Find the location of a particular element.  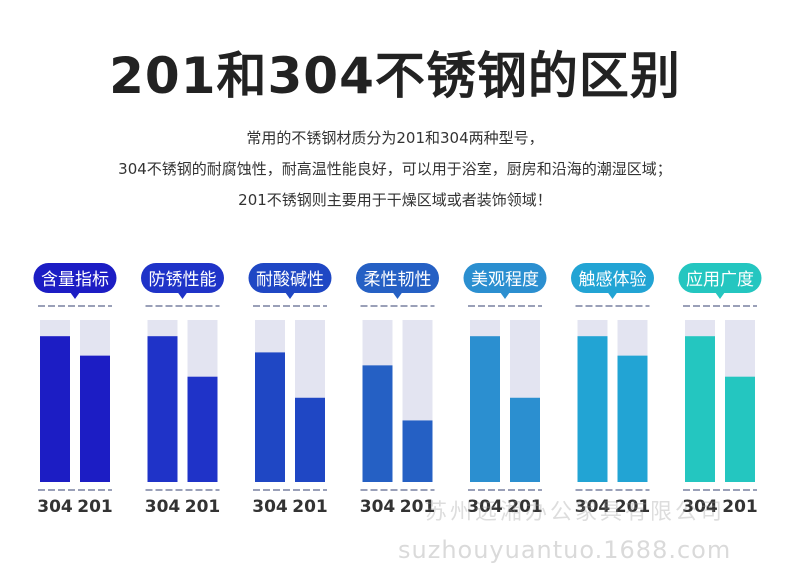

panel-label: 含量指标 is located at coordinates (75, 280).